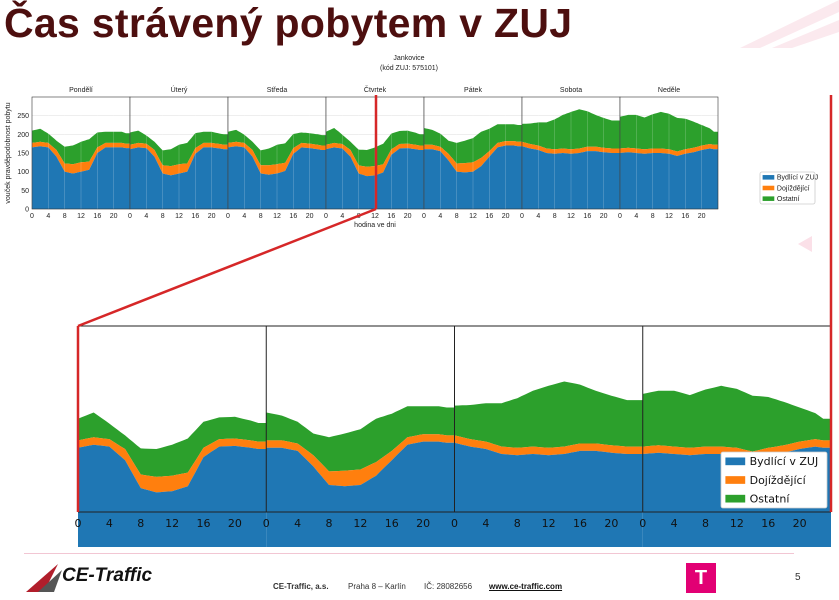  I want to click on y-tick-label: 100, so click(23, 172).